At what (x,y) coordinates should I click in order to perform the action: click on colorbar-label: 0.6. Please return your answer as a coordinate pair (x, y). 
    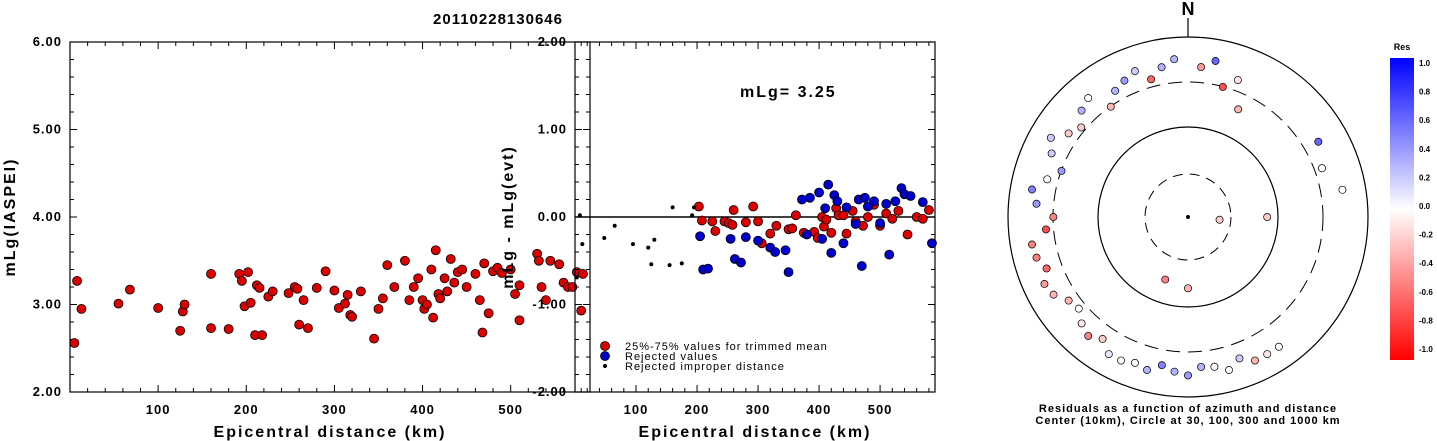
    Looking at the image, I should click on (1425, 120).